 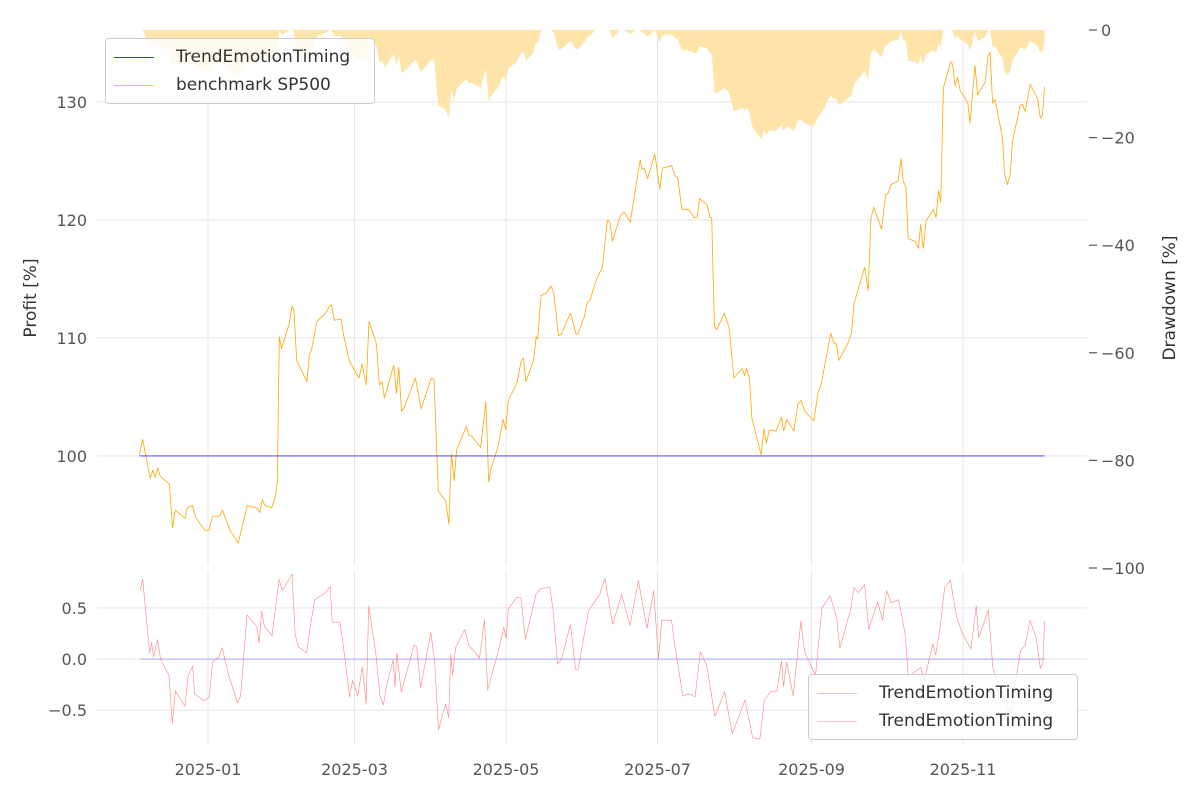 What do you see at coordinates (811, 769) in the screenshot?
I see `x-tick-label: 2025-09` at bounding box center [811, 769].